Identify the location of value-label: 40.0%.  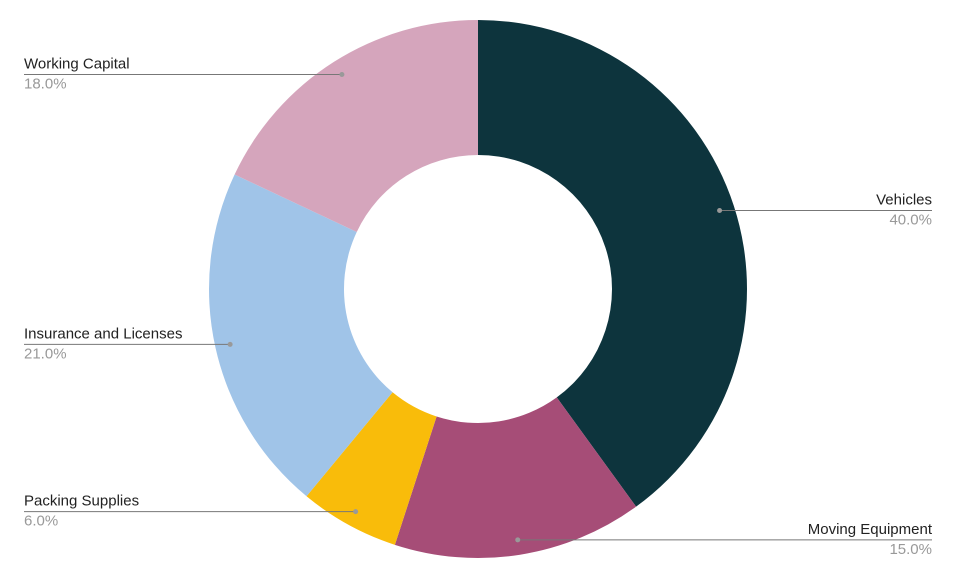
(910, 219).